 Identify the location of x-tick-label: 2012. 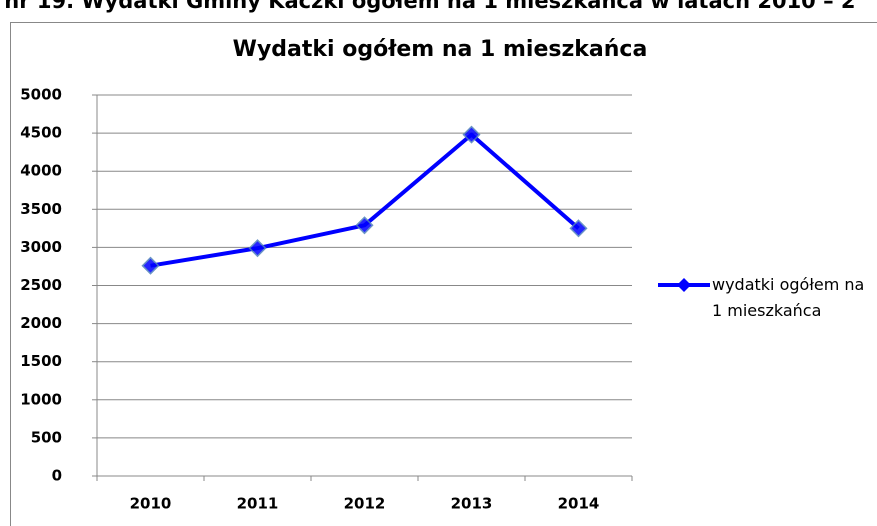
(365, 504).